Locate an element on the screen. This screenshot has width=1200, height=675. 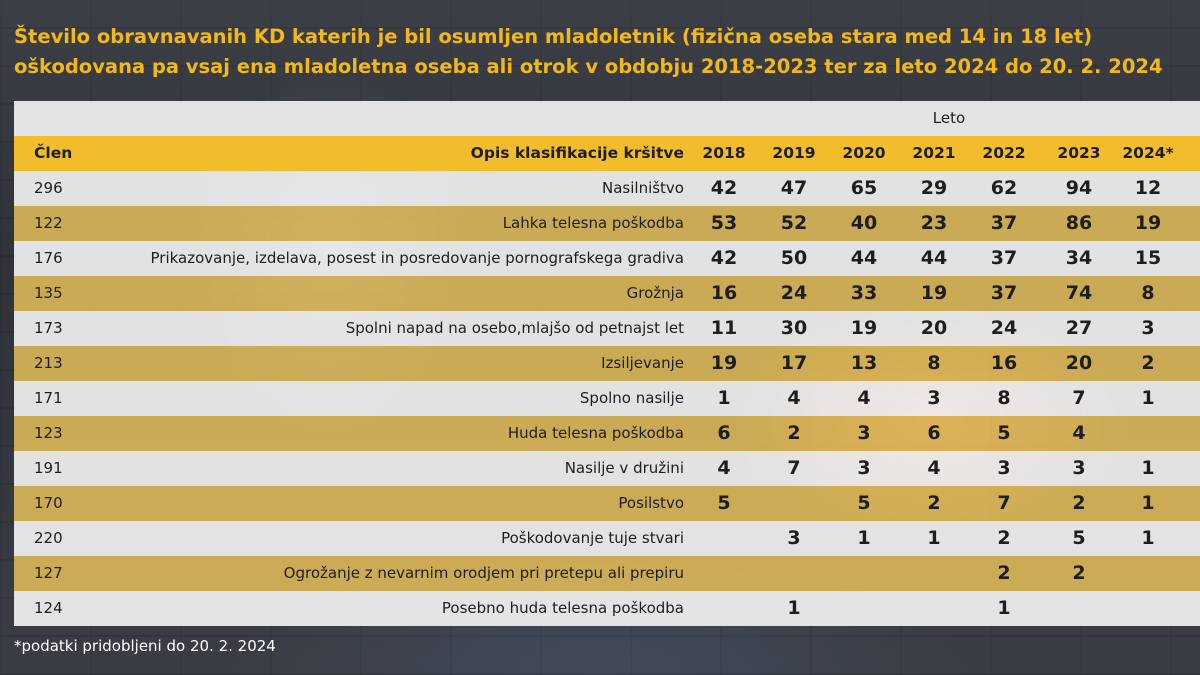
row-value-2020: 19 is located at coordinates (864, 328).